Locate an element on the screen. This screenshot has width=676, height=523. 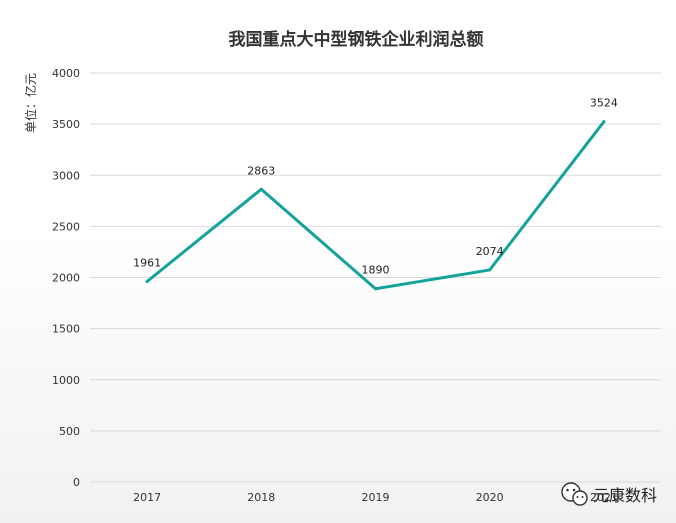
x-tick-label: 2018 is located at coordinates (261, 497).